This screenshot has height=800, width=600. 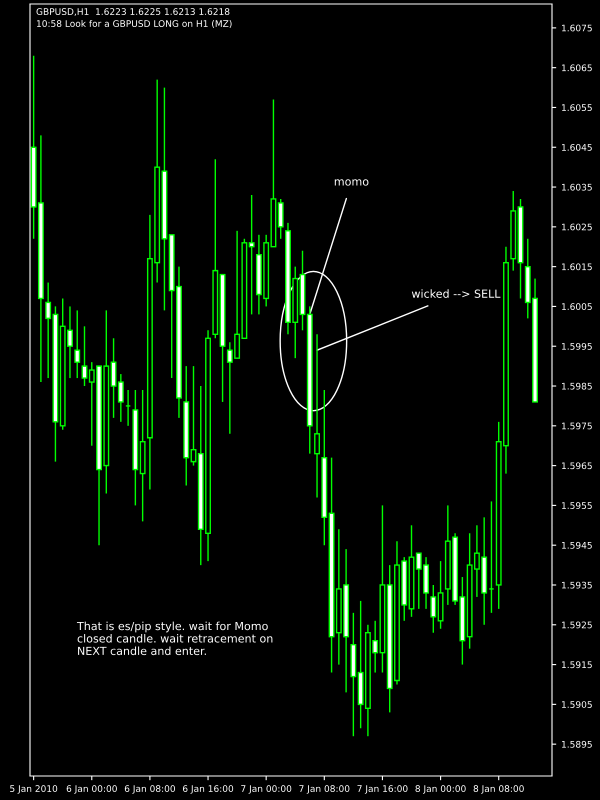 I want to click on y-tick-label: 1.5915, so click(x=577, y=664).